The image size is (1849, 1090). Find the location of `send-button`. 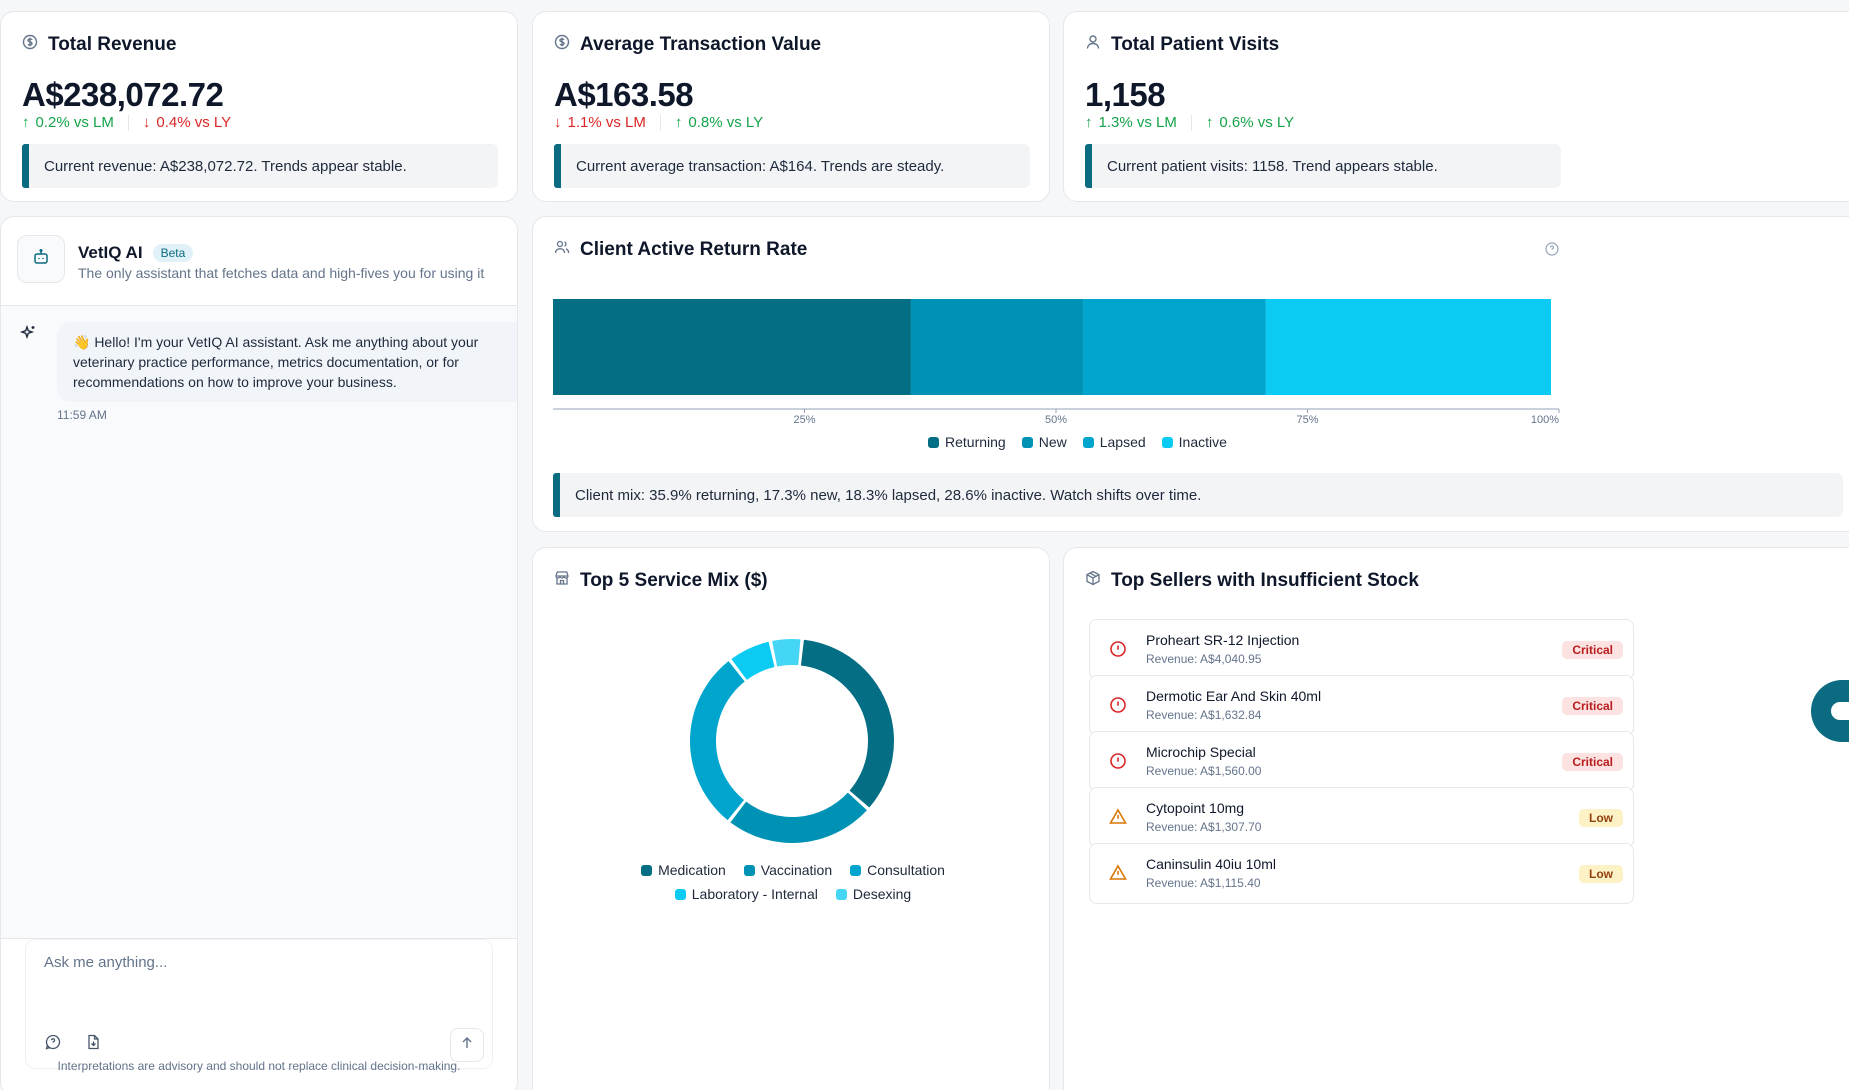

send-button is located at coordinates (467, 1045).